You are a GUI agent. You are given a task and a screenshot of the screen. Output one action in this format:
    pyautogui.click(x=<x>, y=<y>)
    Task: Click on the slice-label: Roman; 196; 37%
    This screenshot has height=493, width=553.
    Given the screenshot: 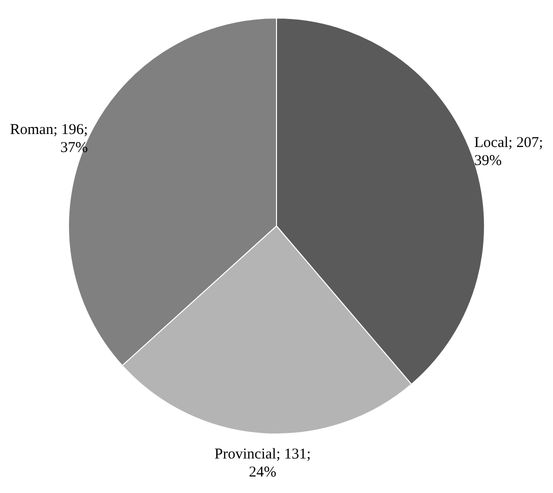 What is the action you would take?
    pyautogui.click(x=49, y=139)
    